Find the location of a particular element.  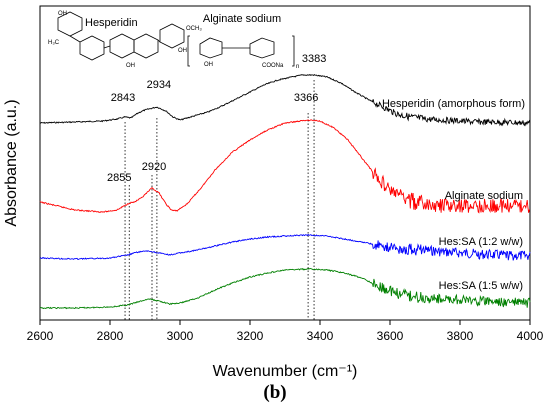

y-axis-title: Absorbance (a.u.) is located at coordinates (11, 162).